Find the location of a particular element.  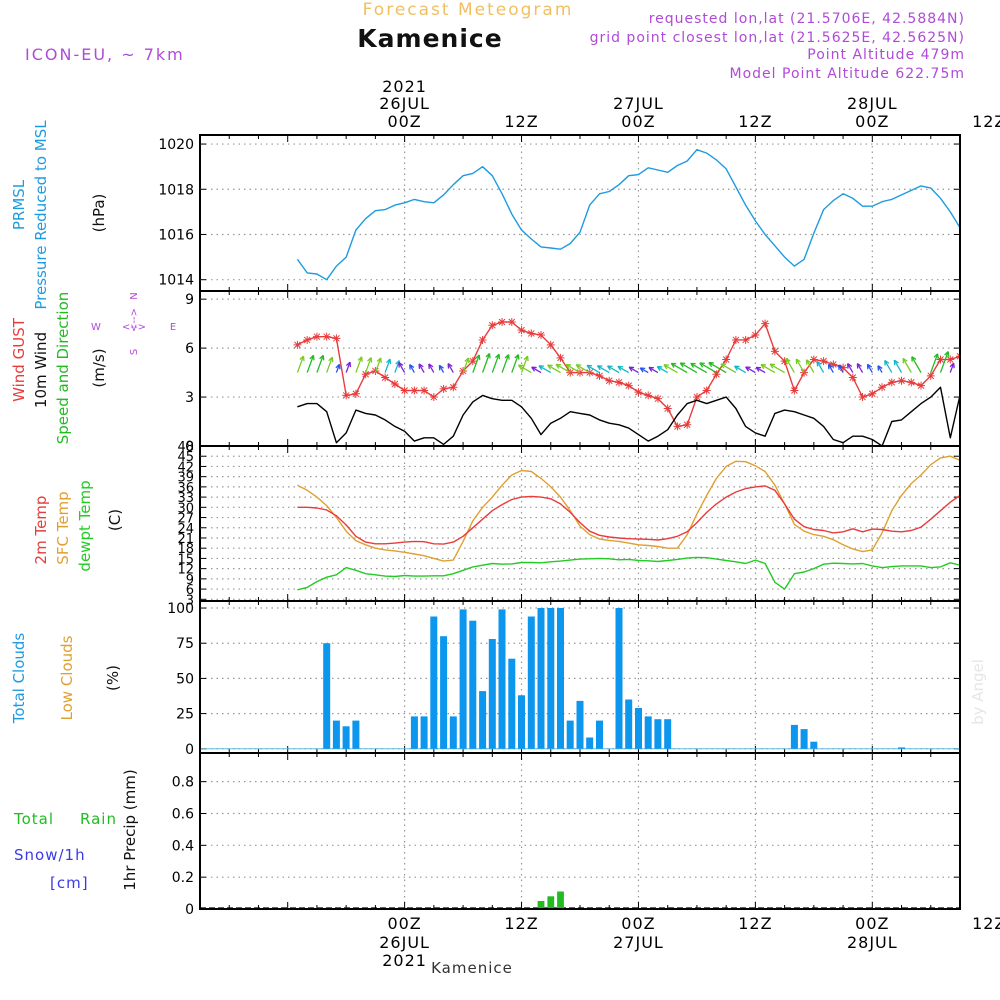

ms-unit-label: (m/s) is located at coordinates (99, 367).